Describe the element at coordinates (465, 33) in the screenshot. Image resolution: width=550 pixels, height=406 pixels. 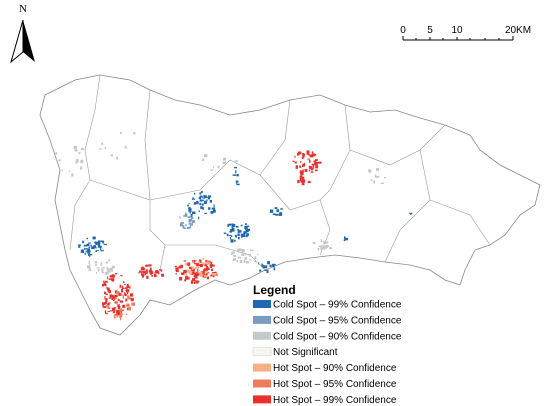
I see `scale-bar: 0 5 10 20KM` at that location.